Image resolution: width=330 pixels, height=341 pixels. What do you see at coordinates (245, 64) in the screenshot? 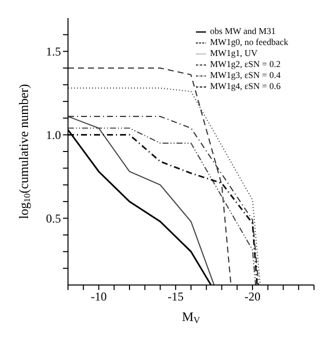
I see `legend-label: MW1g2, εSN = 0.2` at bounding box center [245, 64].